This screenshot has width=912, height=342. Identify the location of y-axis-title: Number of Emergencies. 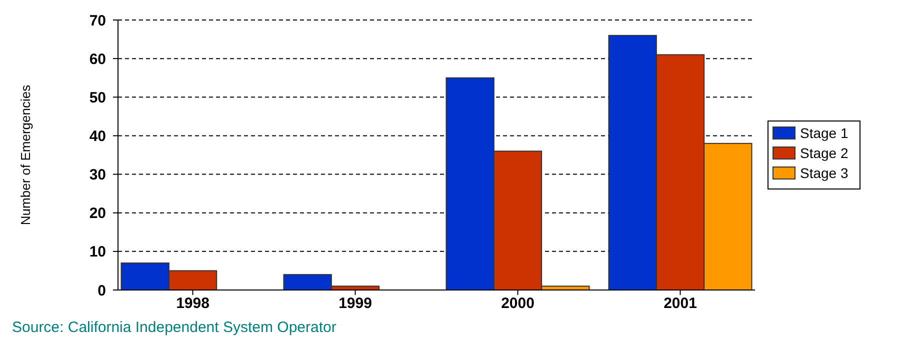
(25, 155).